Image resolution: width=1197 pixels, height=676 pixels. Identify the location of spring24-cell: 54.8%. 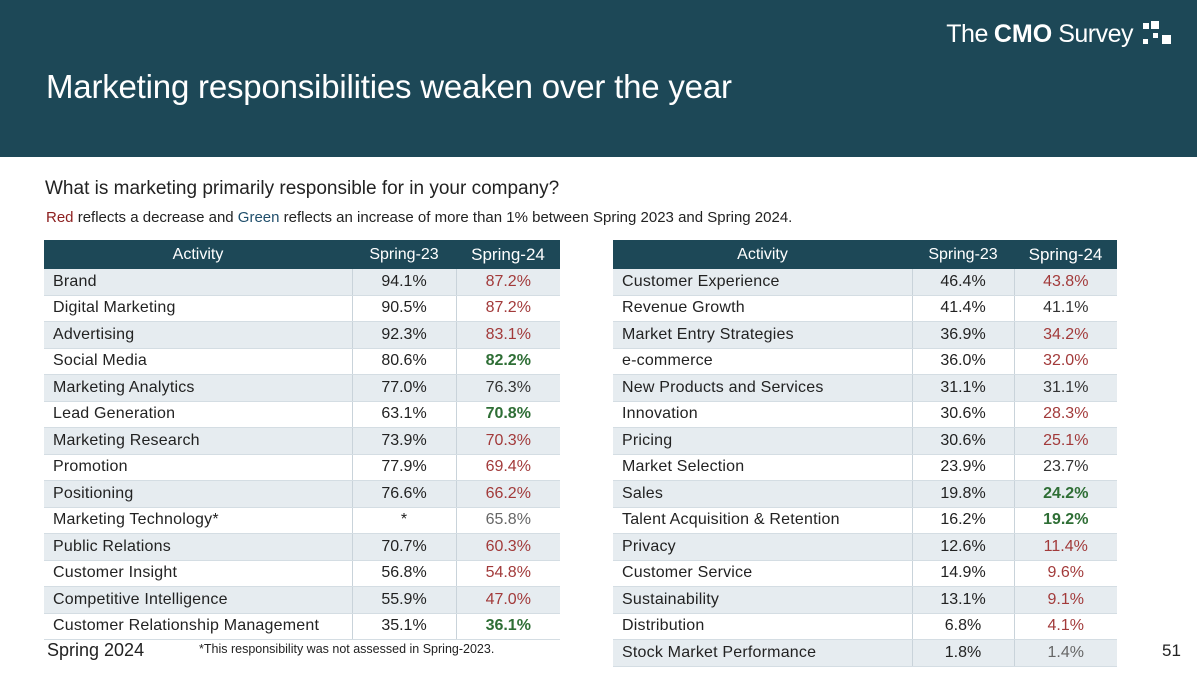
(507, 573).